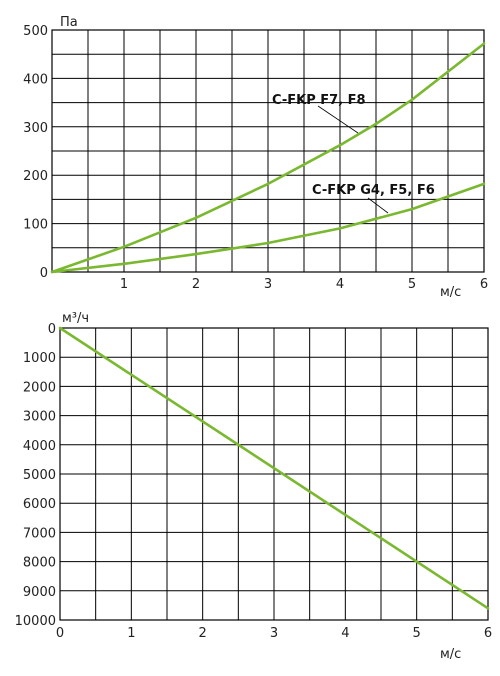  What do you see at coordinates (338, 119) in the screenshot?
I see `chart1-leader-f7` at bounding box center [338, 119].